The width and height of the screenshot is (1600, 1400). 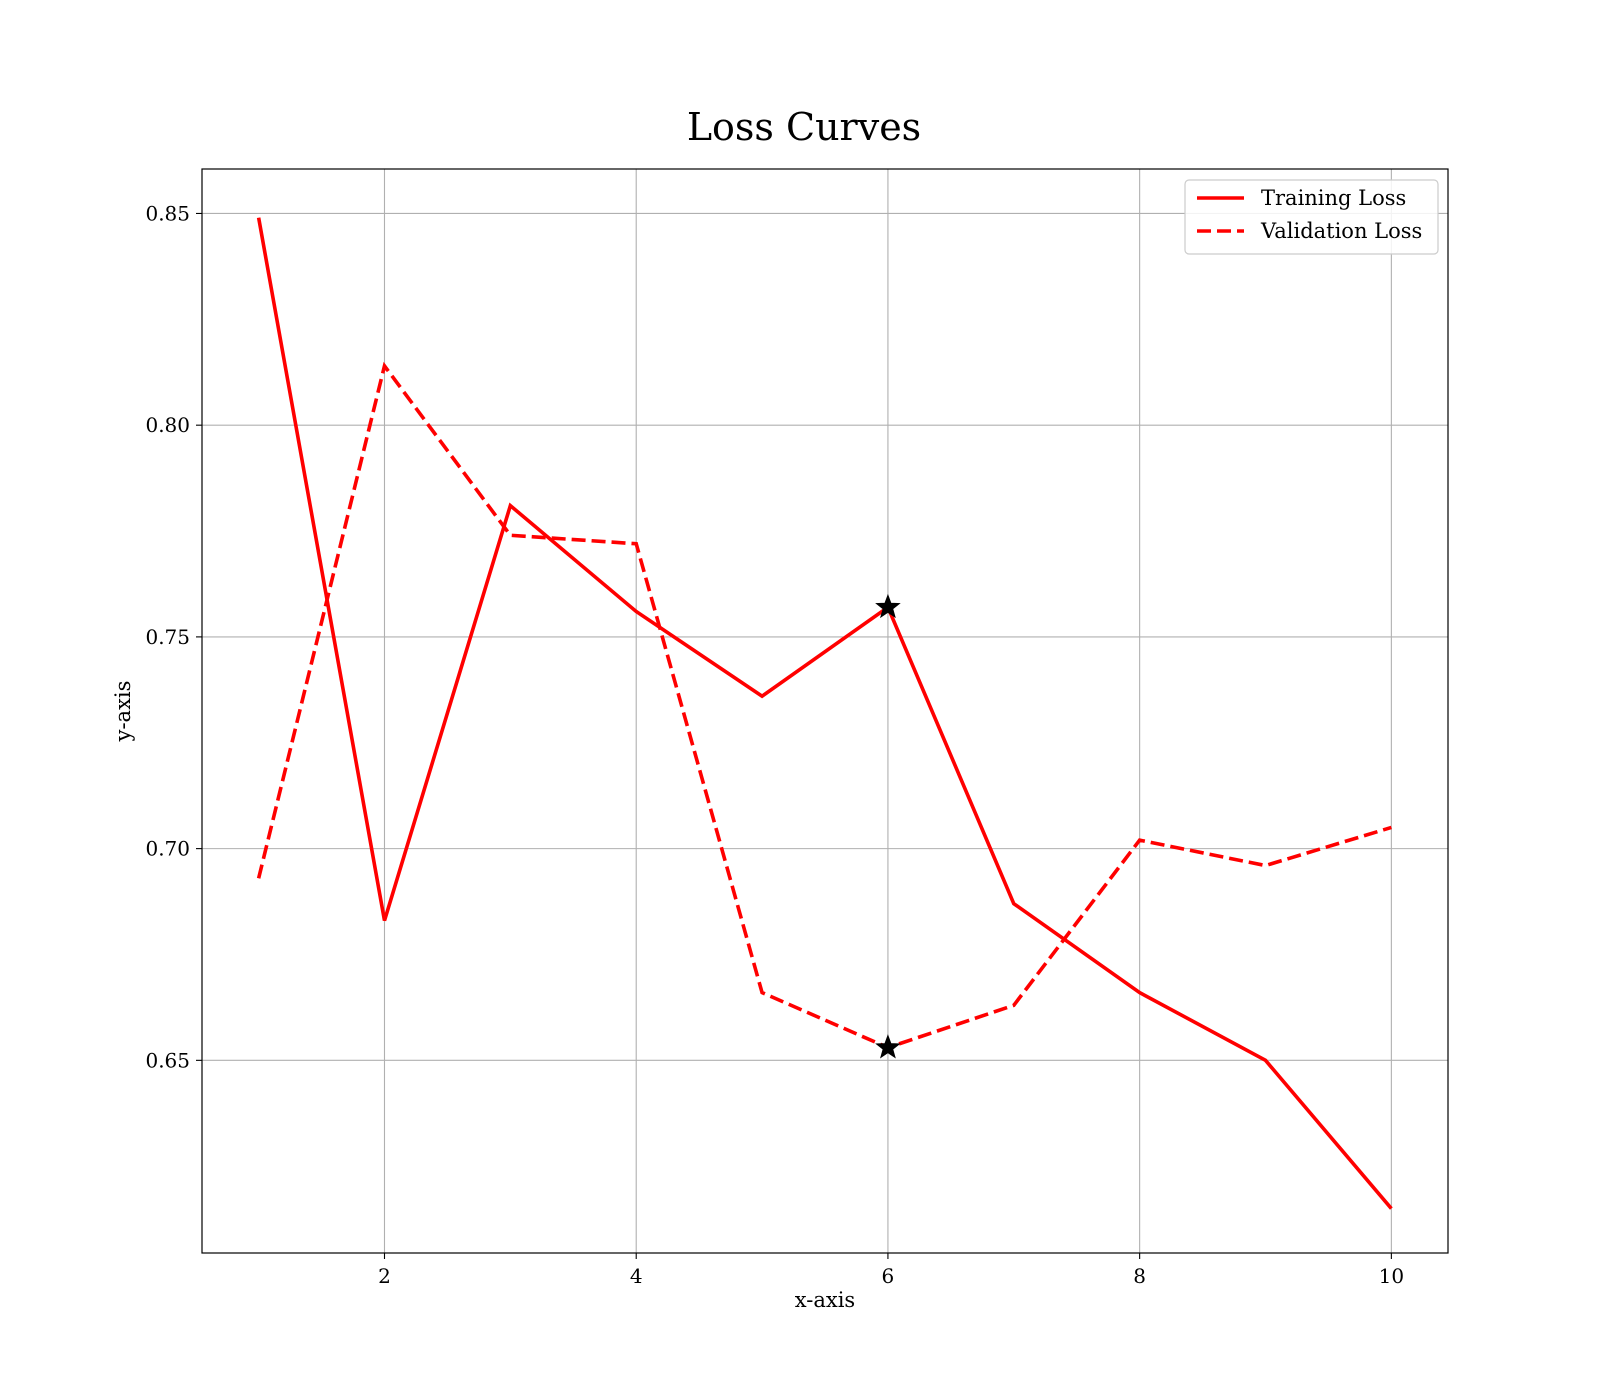 What do you see at coordinates (1391, 1276) in the screenshot?
I see `x-tick-label: 10` at bounding box center [1391, 1276].